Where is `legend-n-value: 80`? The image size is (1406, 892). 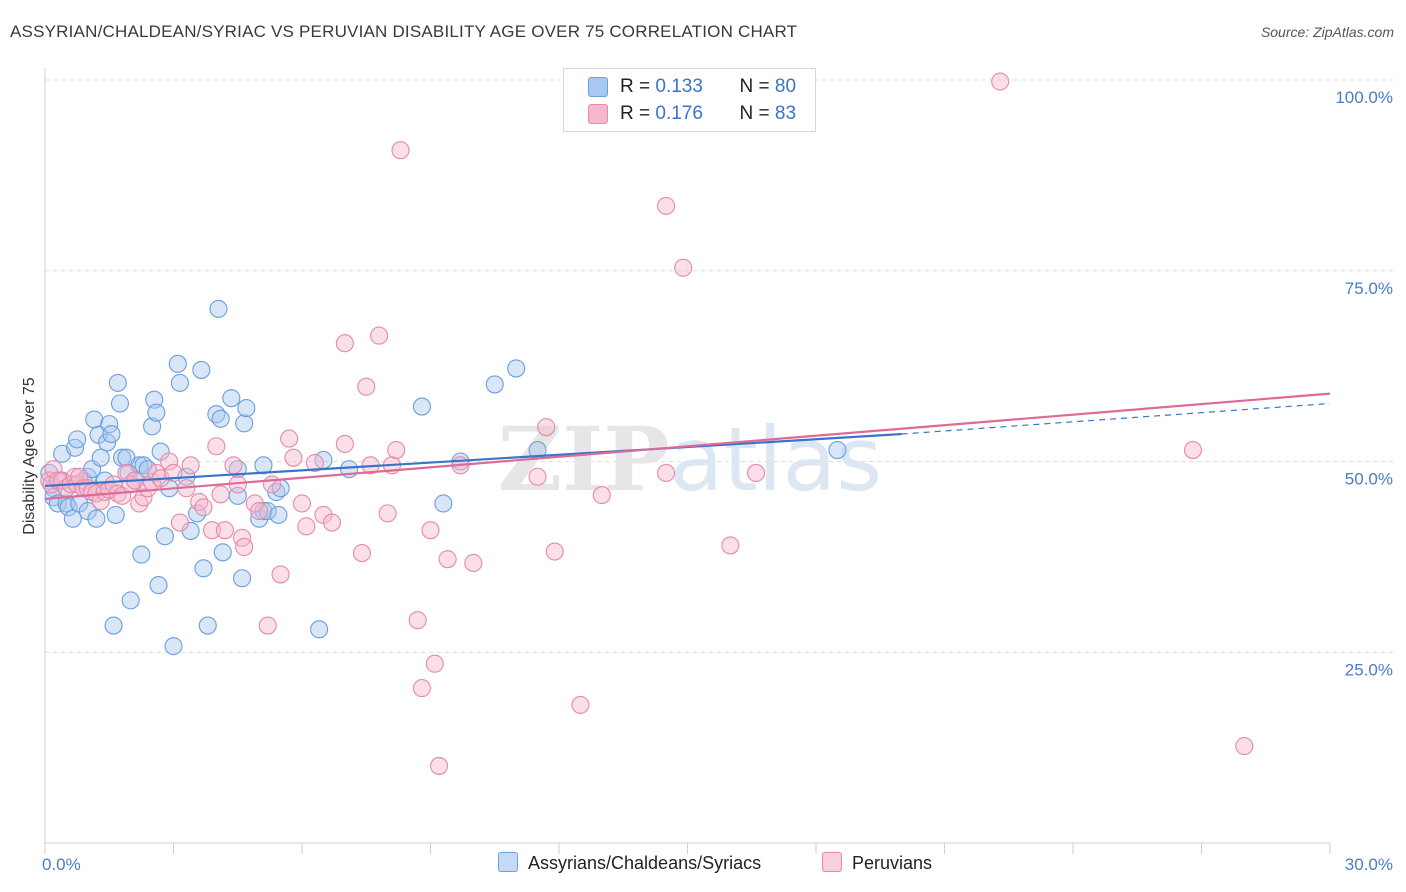 legend-n-value: 80 is located at coordinates (785, 86).